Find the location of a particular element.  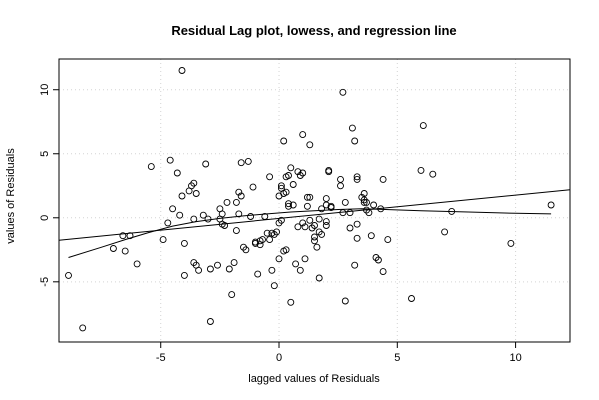

x-tick-label: 10 is located at coordinates (515, 358).